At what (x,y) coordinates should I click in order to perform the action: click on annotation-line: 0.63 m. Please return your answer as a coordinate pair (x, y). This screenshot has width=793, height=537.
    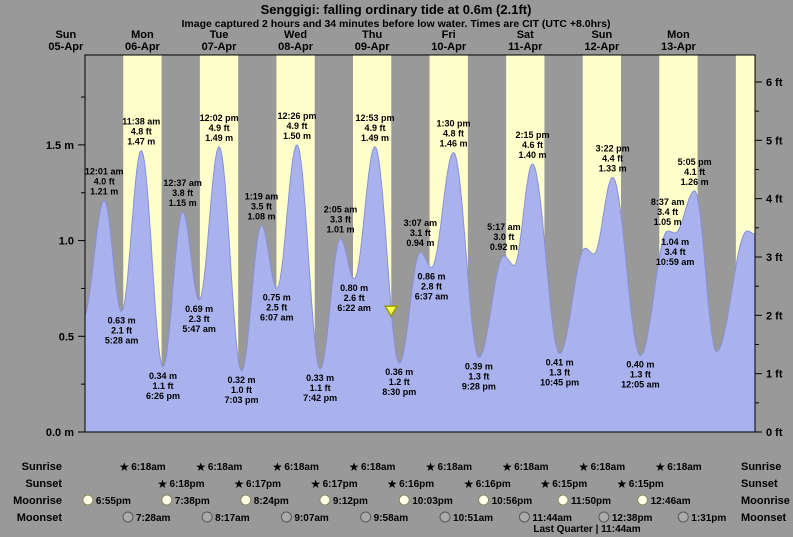
    Looking at the image, I should click on (122, 320).